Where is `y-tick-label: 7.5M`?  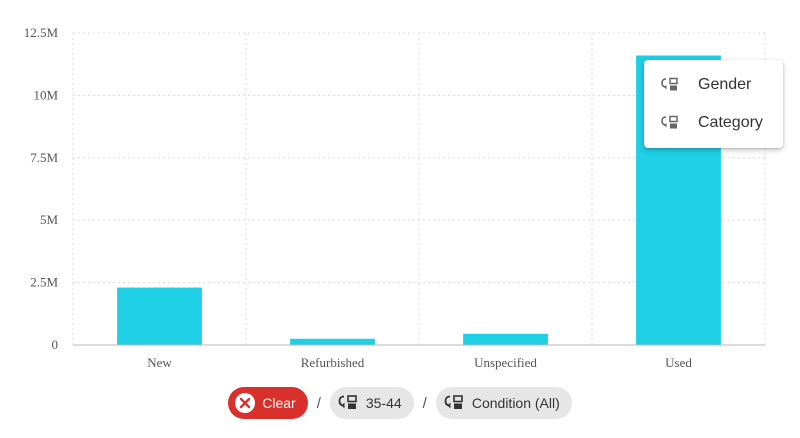
y-tick-label: 7.5M is located at coordinates (44, 157).